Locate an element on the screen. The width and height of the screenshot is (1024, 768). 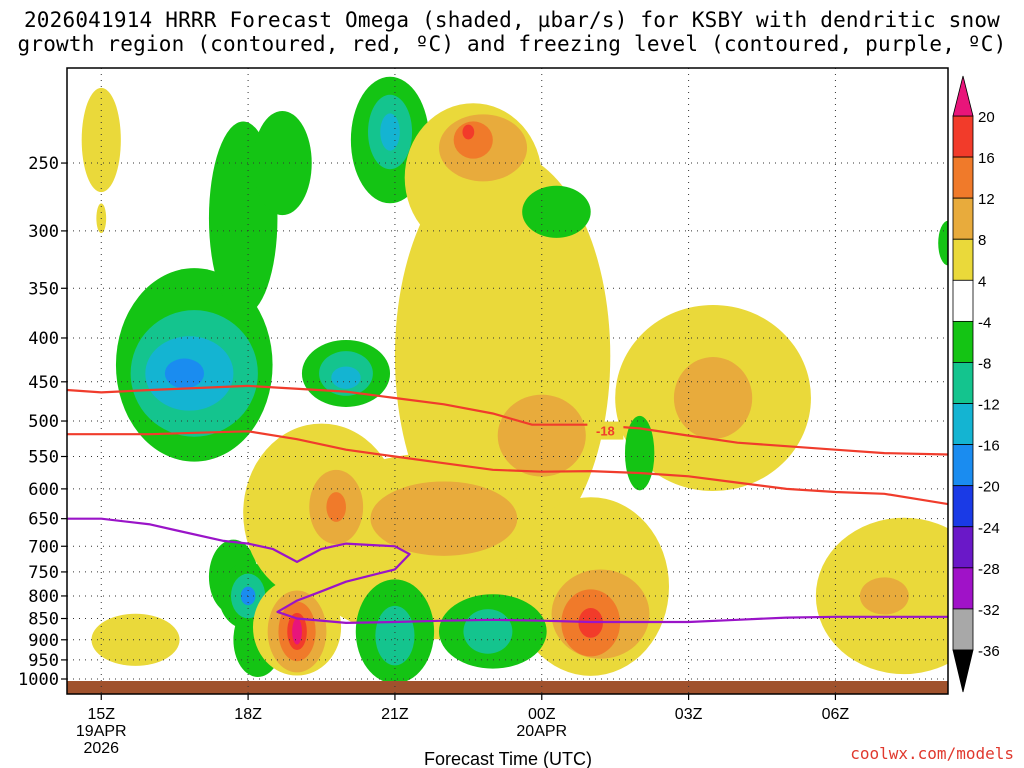
terrain-surface is located at coordinates (507, 687).